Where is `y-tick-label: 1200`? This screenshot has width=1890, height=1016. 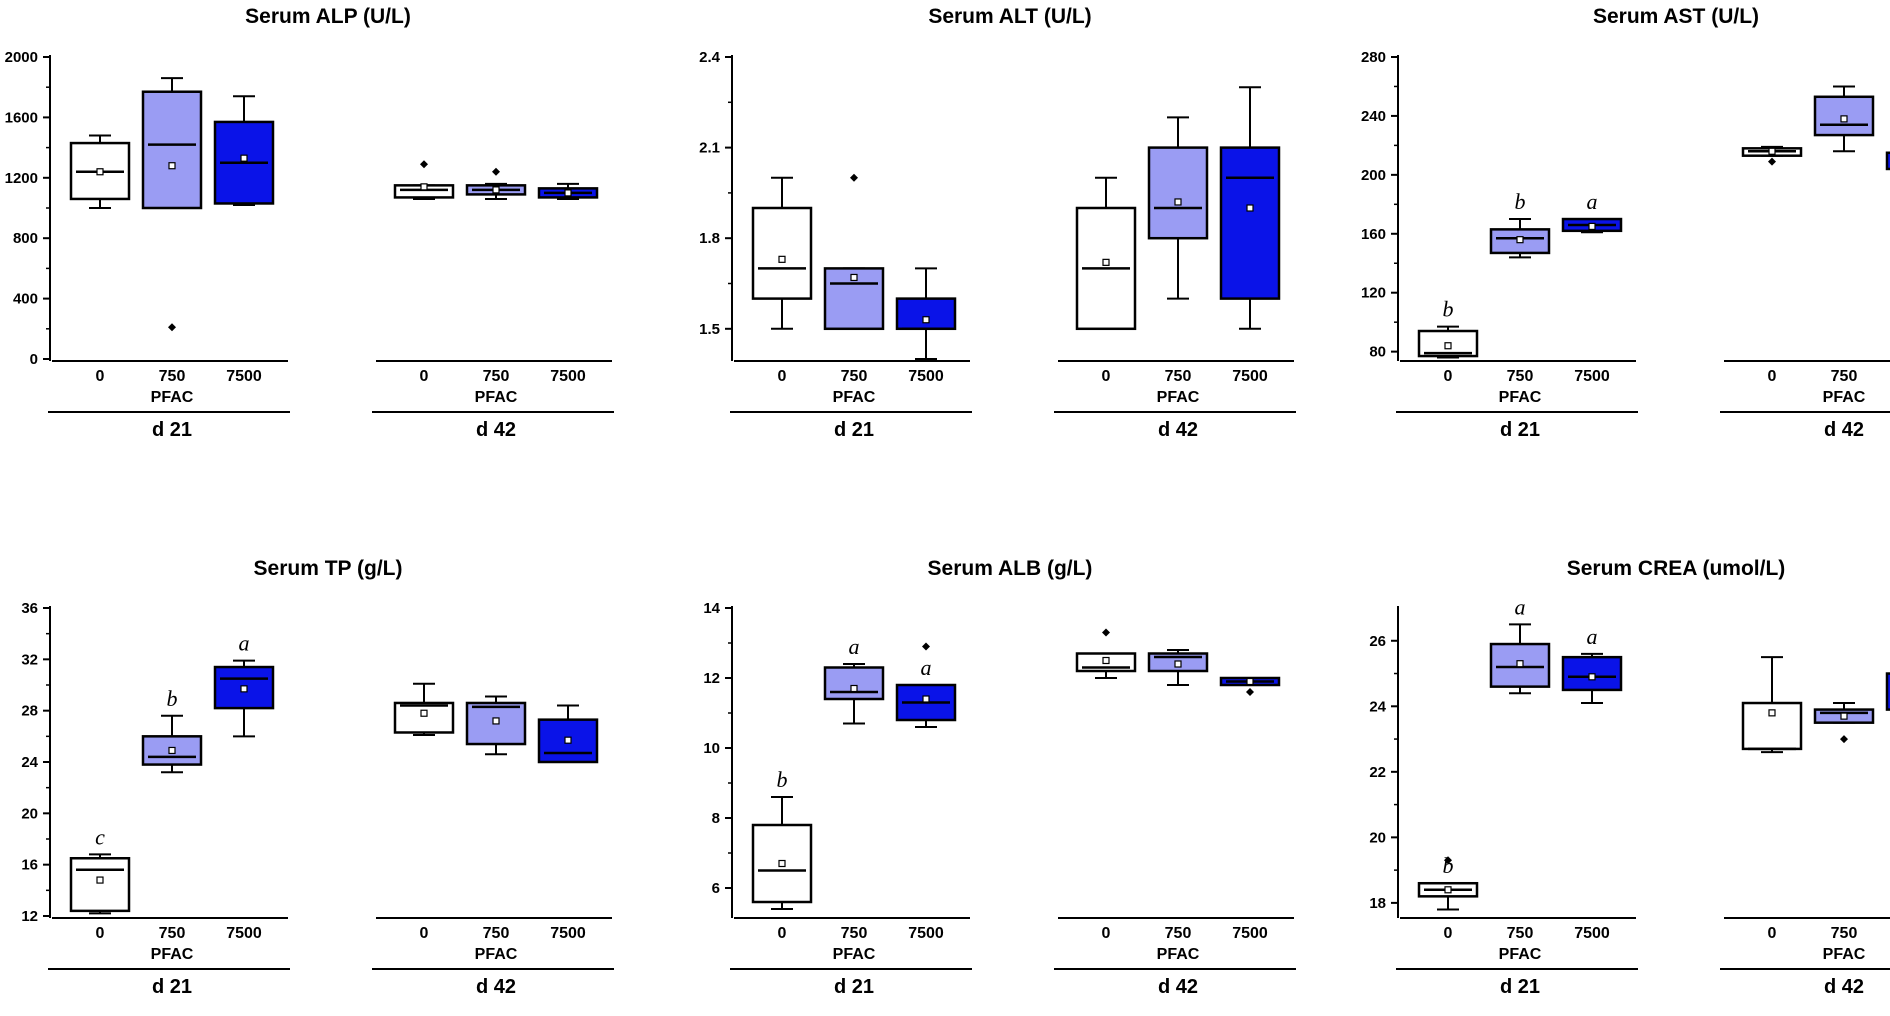
y-tick-label: 1200 is located at coordinates (21, 178).